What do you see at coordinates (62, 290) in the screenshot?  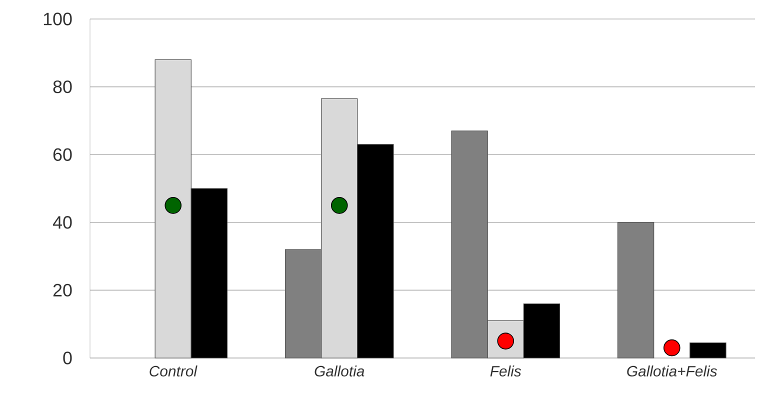 I see `y-tick-label: 20` at bounding box center [62, 290].